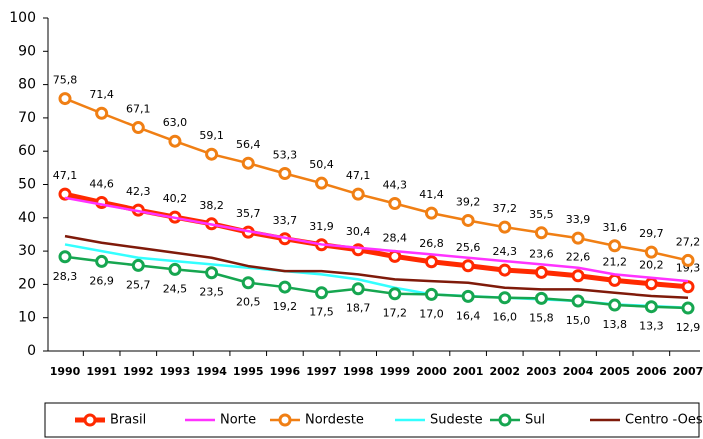  Describe the element at coordinates (651, 233) in the screenshot. I see `value-label: 29,7` at that location.